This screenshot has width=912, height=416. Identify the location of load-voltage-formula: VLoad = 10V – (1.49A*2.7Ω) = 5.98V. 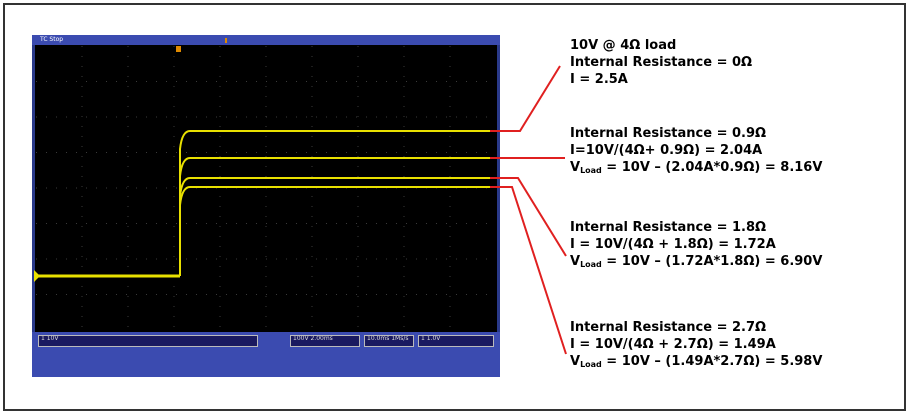
(696, 361).